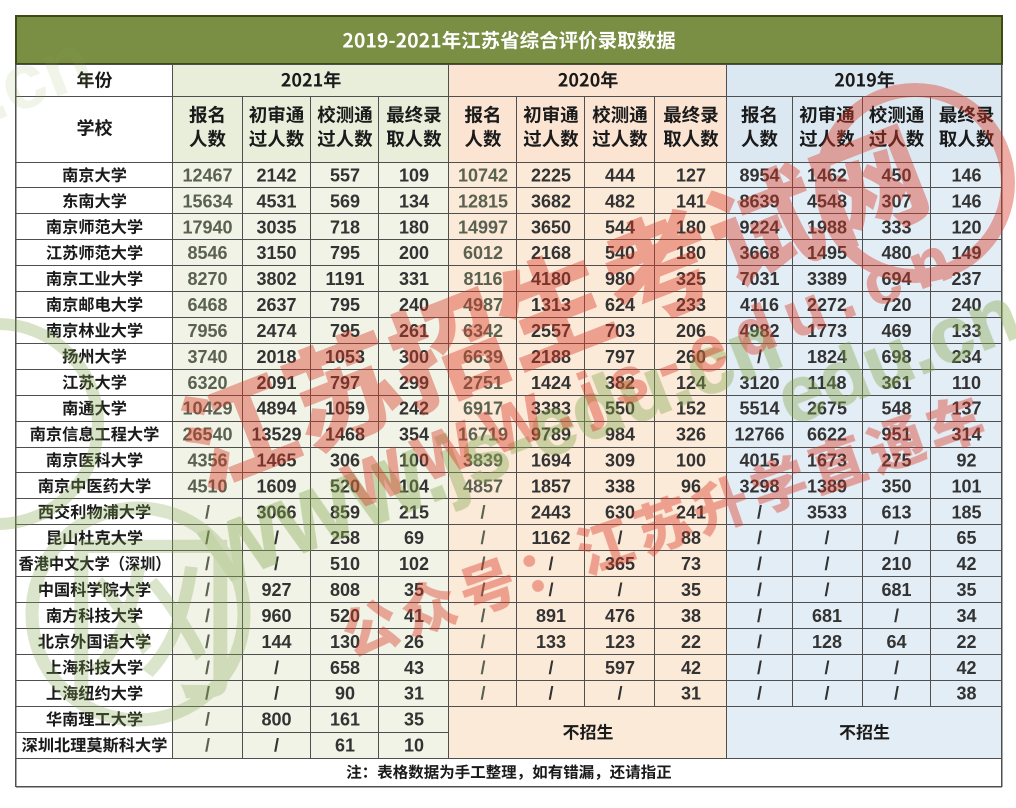 The width and height of the screenshot is (1016, 808). I want to click on svg-text: 1857, so click(551, 486).